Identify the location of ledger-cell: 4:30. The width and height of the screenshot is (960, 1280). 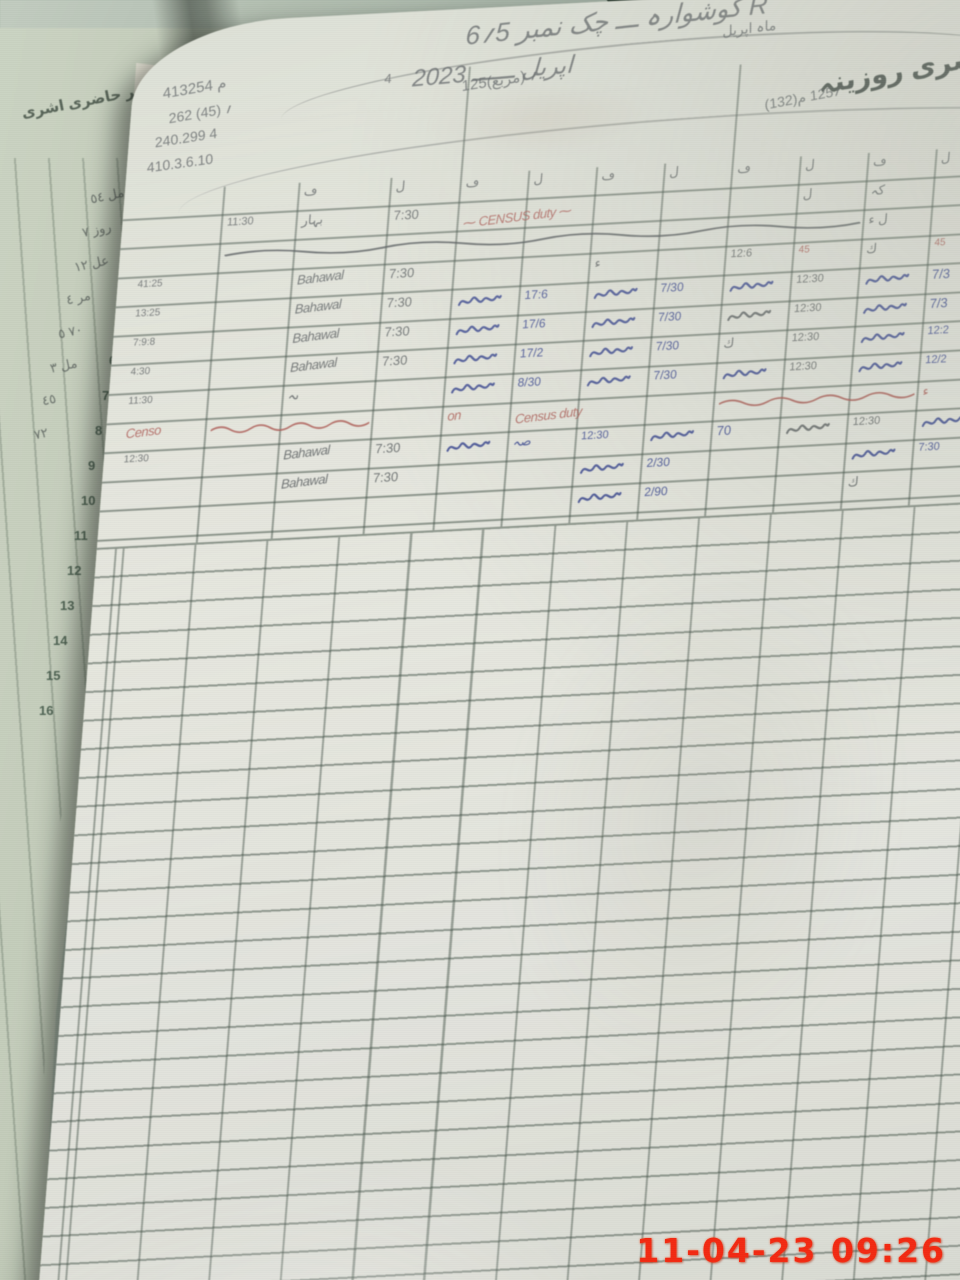
(140, 371).